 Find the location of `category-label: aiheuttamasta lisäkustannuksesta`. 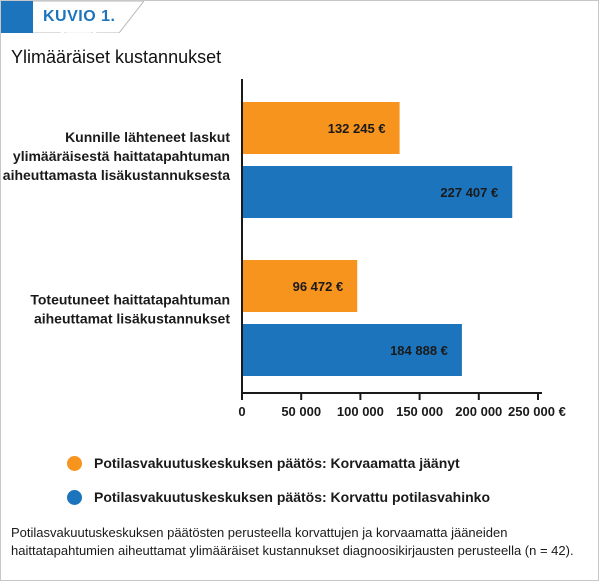

category-label: aiheuttamasta lisäkustannuksesta is located at coordinates (116, 175).